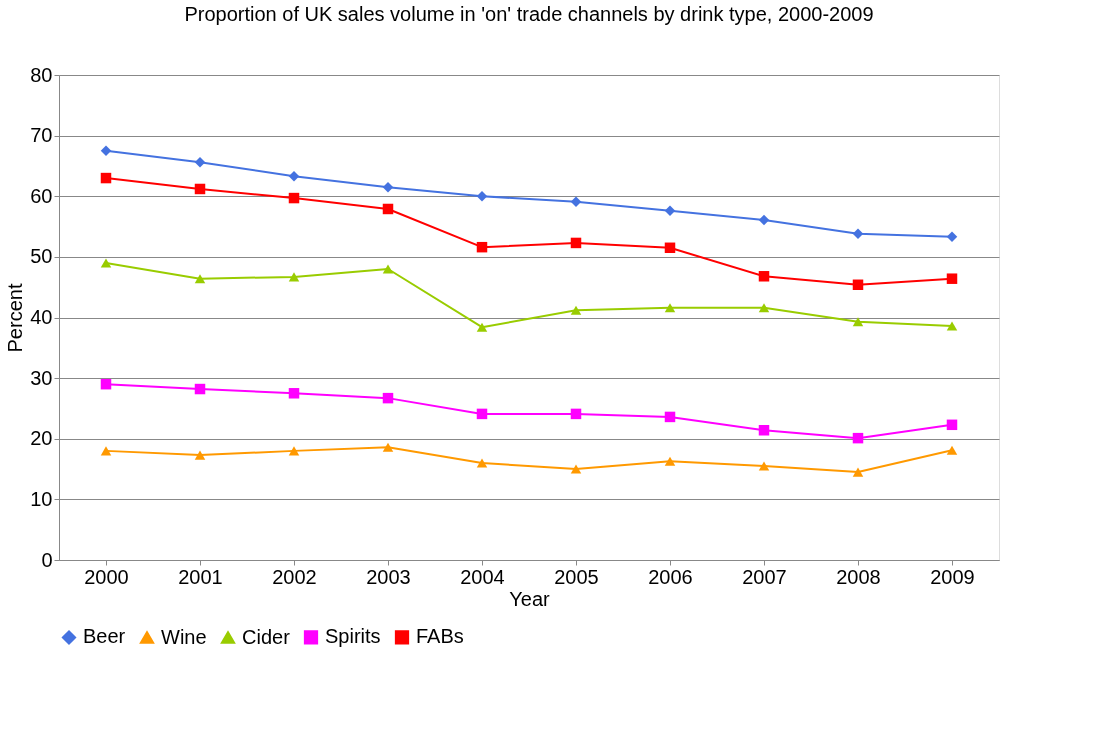 Image resolution: width=1094 pixels, height=739 pixels. Describe the element at coordinates (47, 559) in the screenshot. I see `y-tick-label: 0` at that location.